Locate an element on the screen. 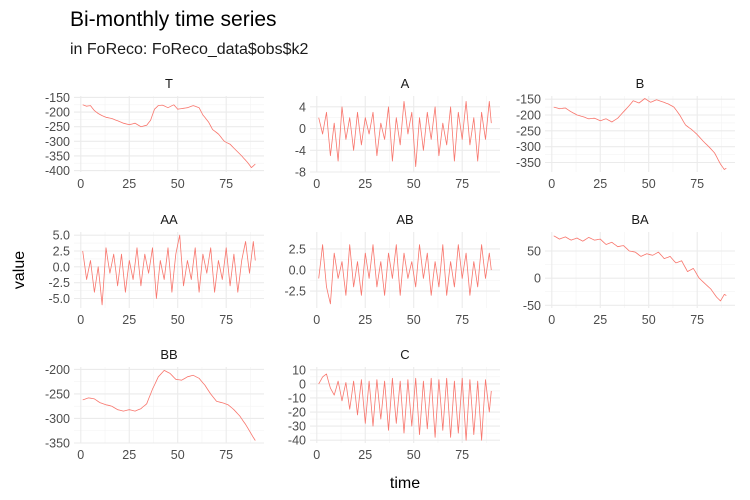 This screenshot has width=750, height=500. panel-a: A 0 25 50 75 4 0 -4 -8 is located at coordinates (397, 133).